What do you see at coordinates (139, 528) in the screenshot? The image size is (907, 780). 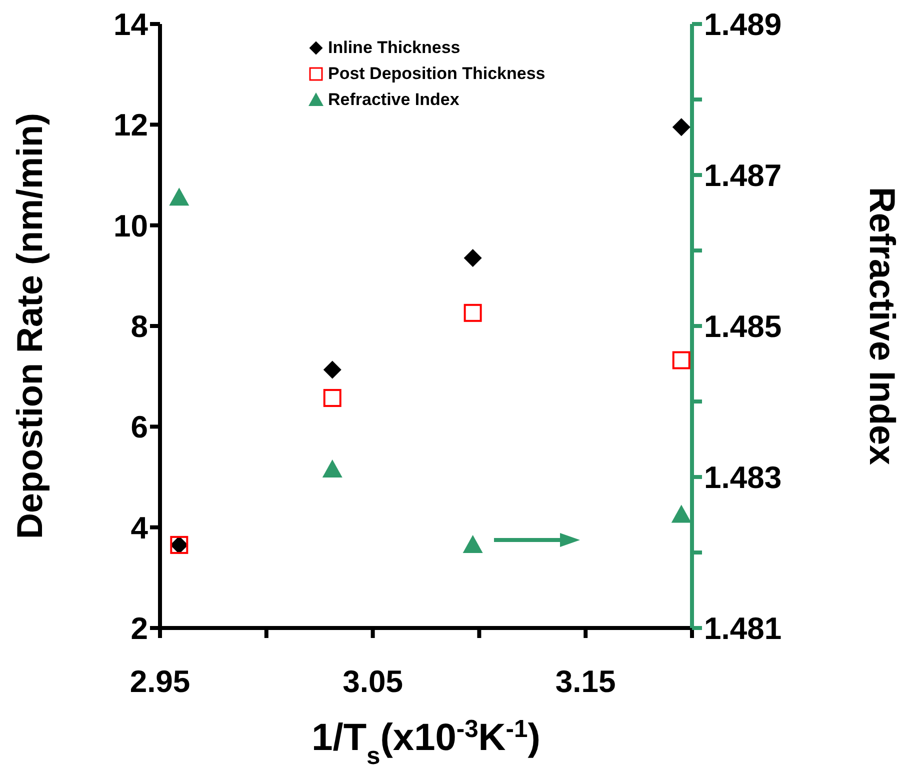 I see `y-tick-label: 4` at bounding box center [139, 528].